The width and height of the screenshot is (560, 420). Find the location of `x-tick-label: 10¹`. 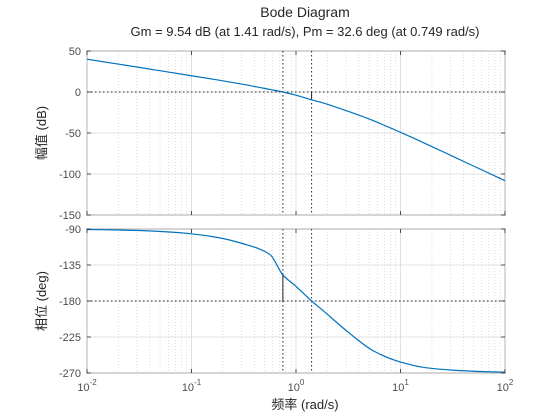

x-tick-label: 10¹ is located at coordinates (400, 386).